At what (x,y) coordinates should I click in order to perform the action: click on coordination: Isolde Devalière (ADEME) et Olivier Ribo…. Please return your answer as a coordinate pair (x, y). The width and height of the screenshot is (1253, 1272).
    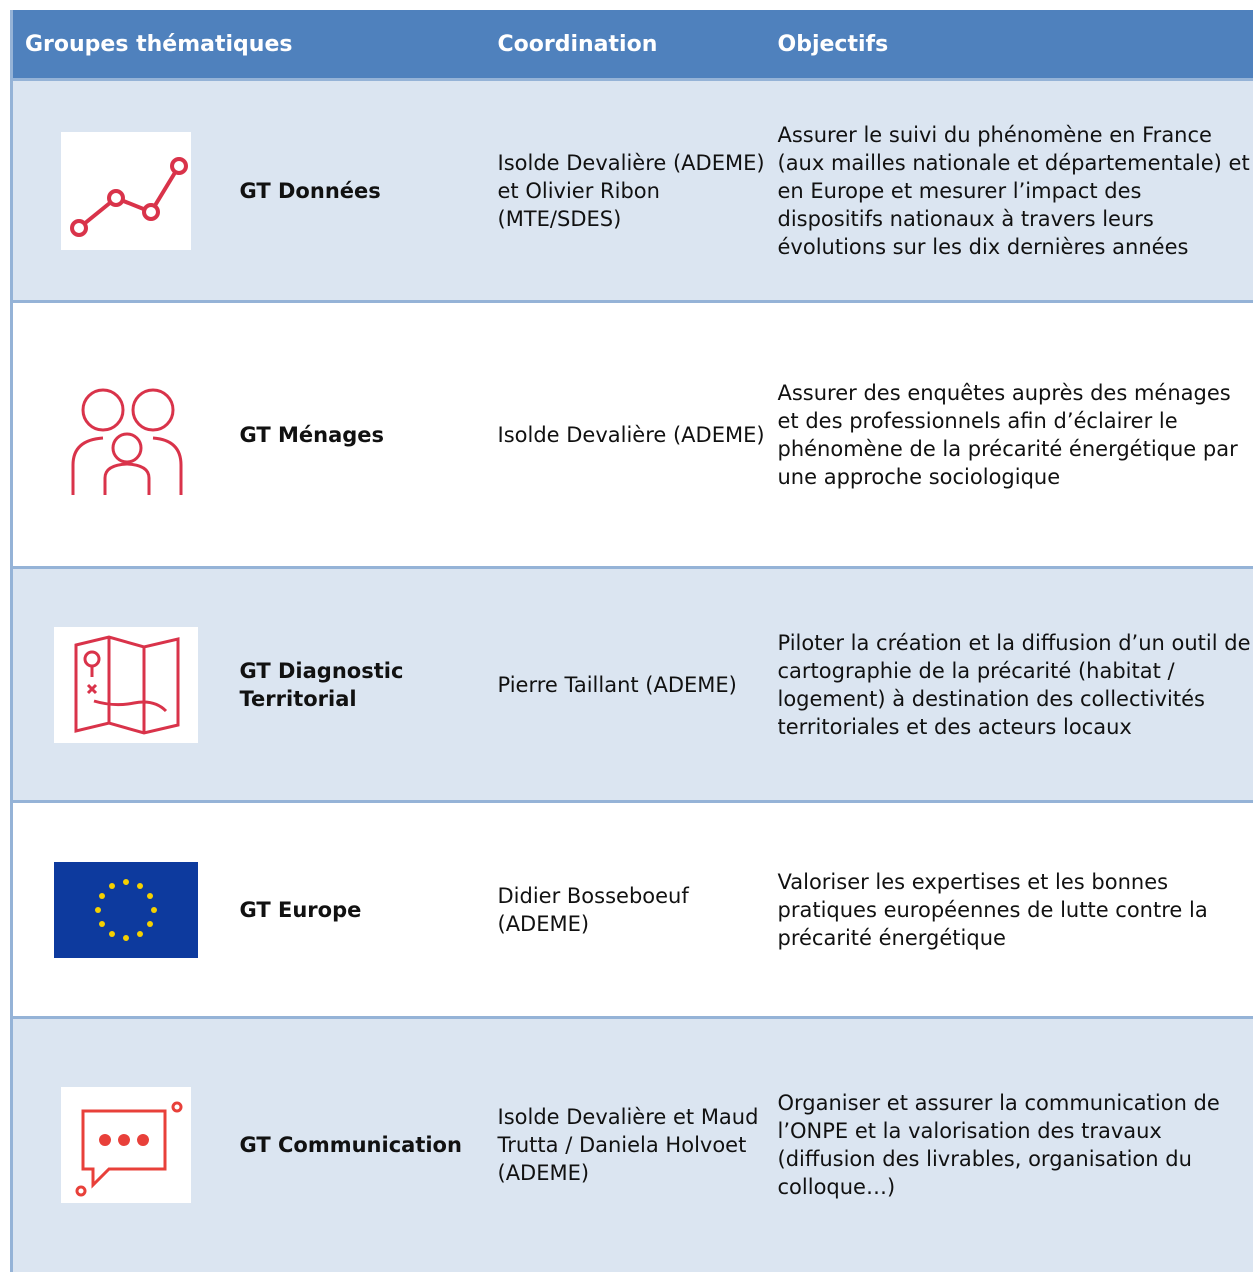
    Looking at the image, I should click on (638, 191).